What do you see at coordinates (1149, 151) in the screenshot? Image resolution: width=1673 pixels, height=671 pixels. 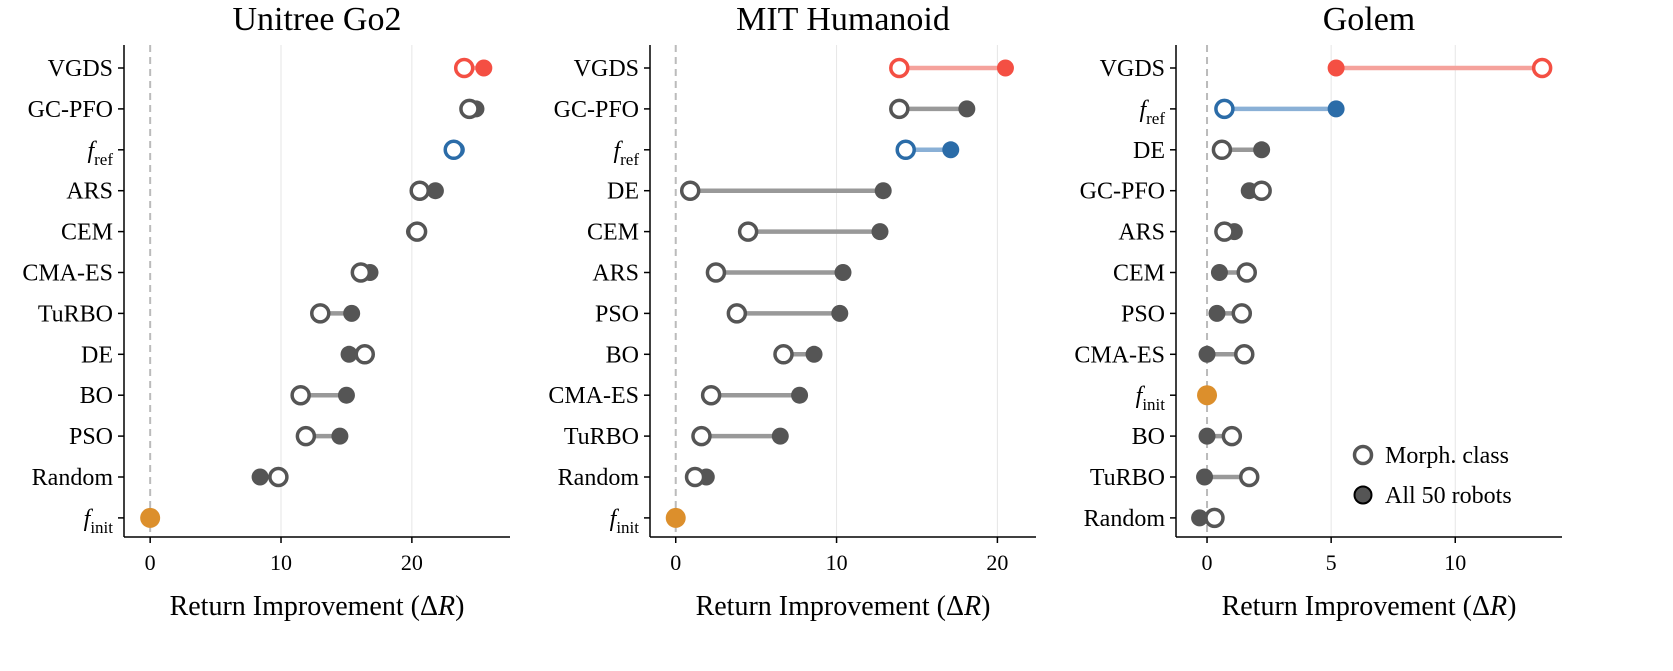 I see `y-tick-label-2: DE` at bounding box center [1149, 151].